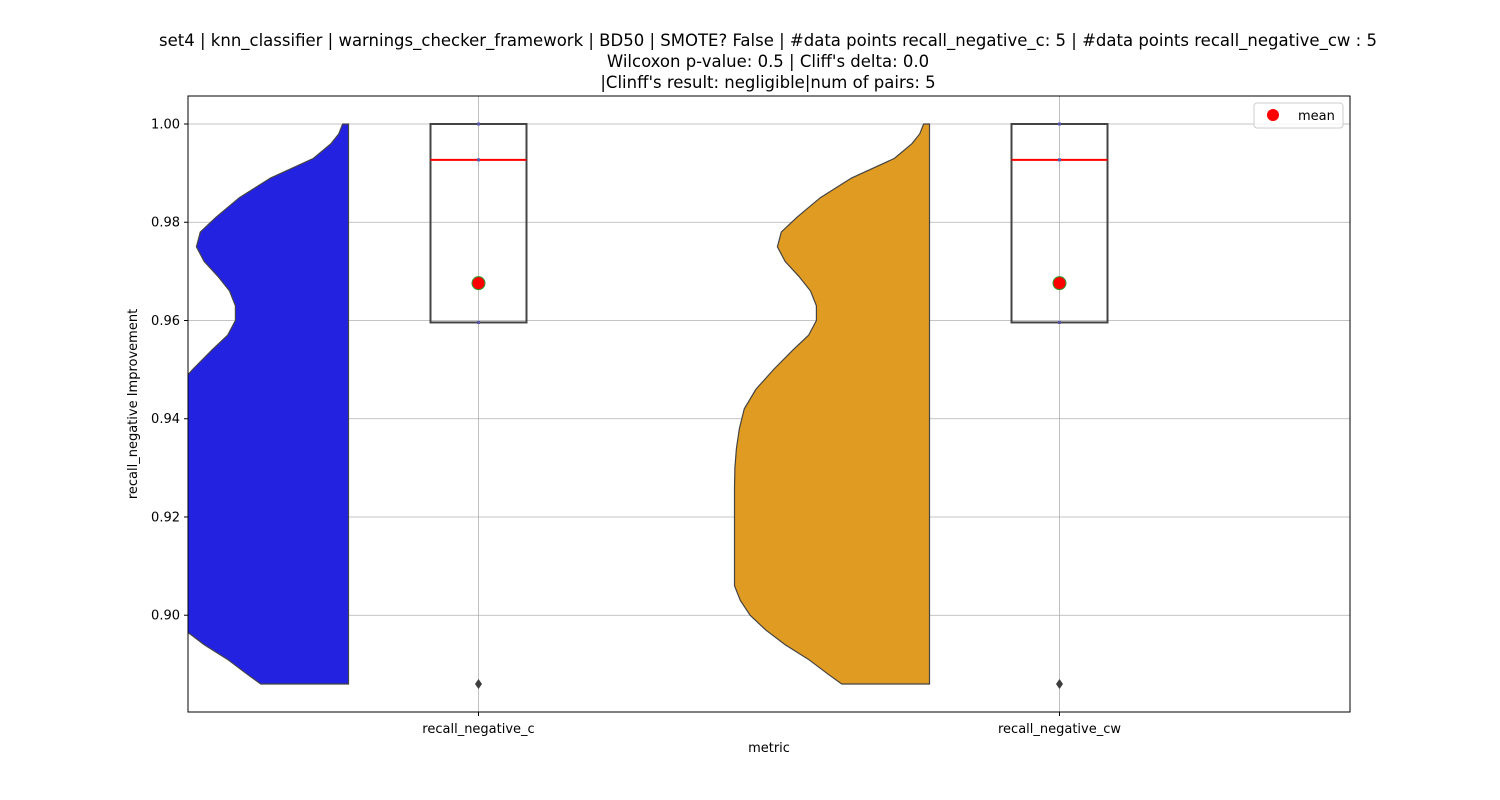  What do you see at coordinates (133, 404) in the screenshot?
I see `y-axis-label: recall_negative Improvement` at bounding box center [133, 404].